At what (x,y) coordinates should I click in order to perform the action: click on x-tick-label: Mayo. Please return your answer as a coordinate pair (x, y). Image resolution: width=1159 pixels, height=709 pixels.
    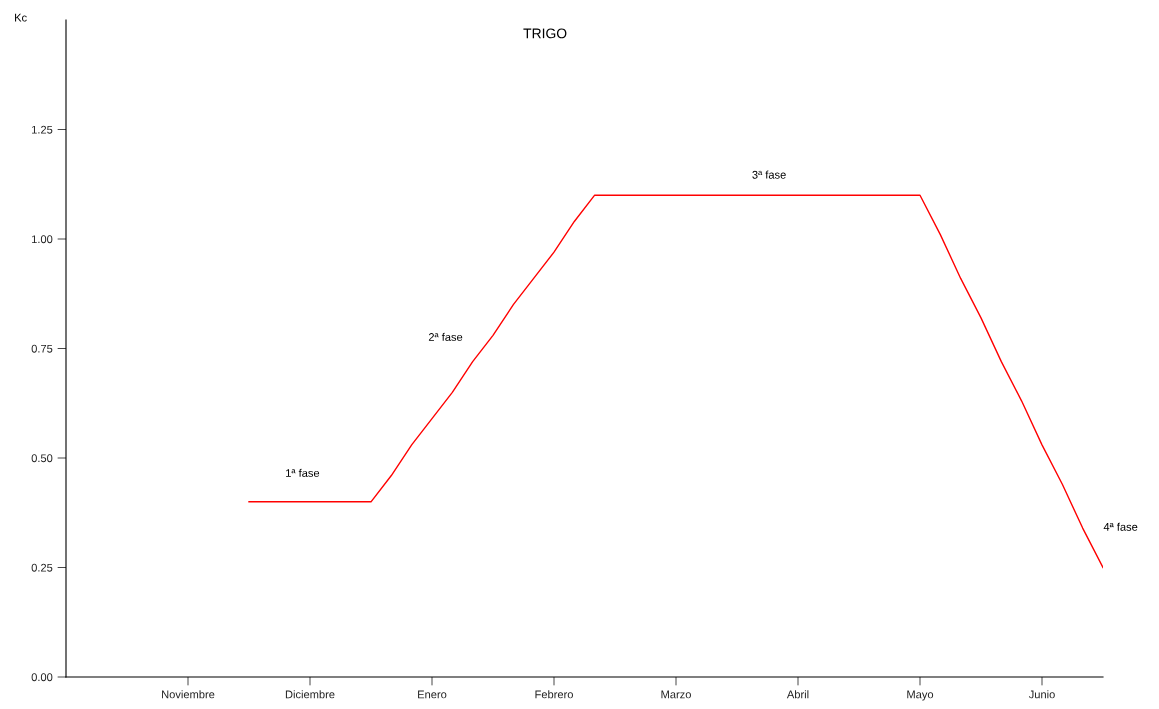
    Looking at the image, I should click on (920, 695).